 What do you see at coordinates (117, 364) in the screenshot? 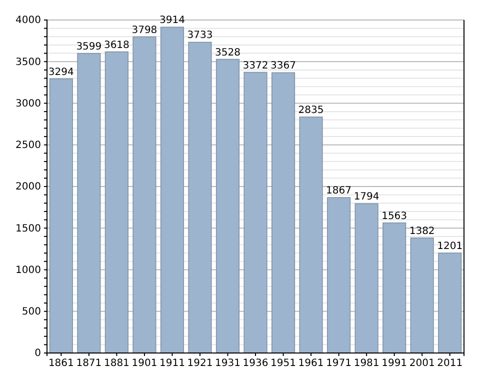
I see `x-tick-label: 1881` at bounding box center [117, 364].